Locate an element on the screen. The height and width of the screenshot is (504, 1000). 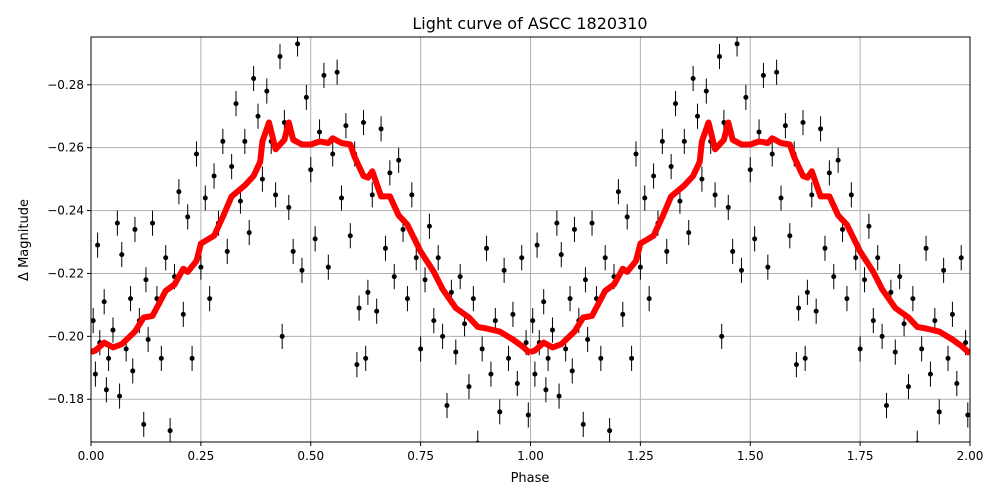
y-tick-label: −0.22 is located at coordinates (65, 273).